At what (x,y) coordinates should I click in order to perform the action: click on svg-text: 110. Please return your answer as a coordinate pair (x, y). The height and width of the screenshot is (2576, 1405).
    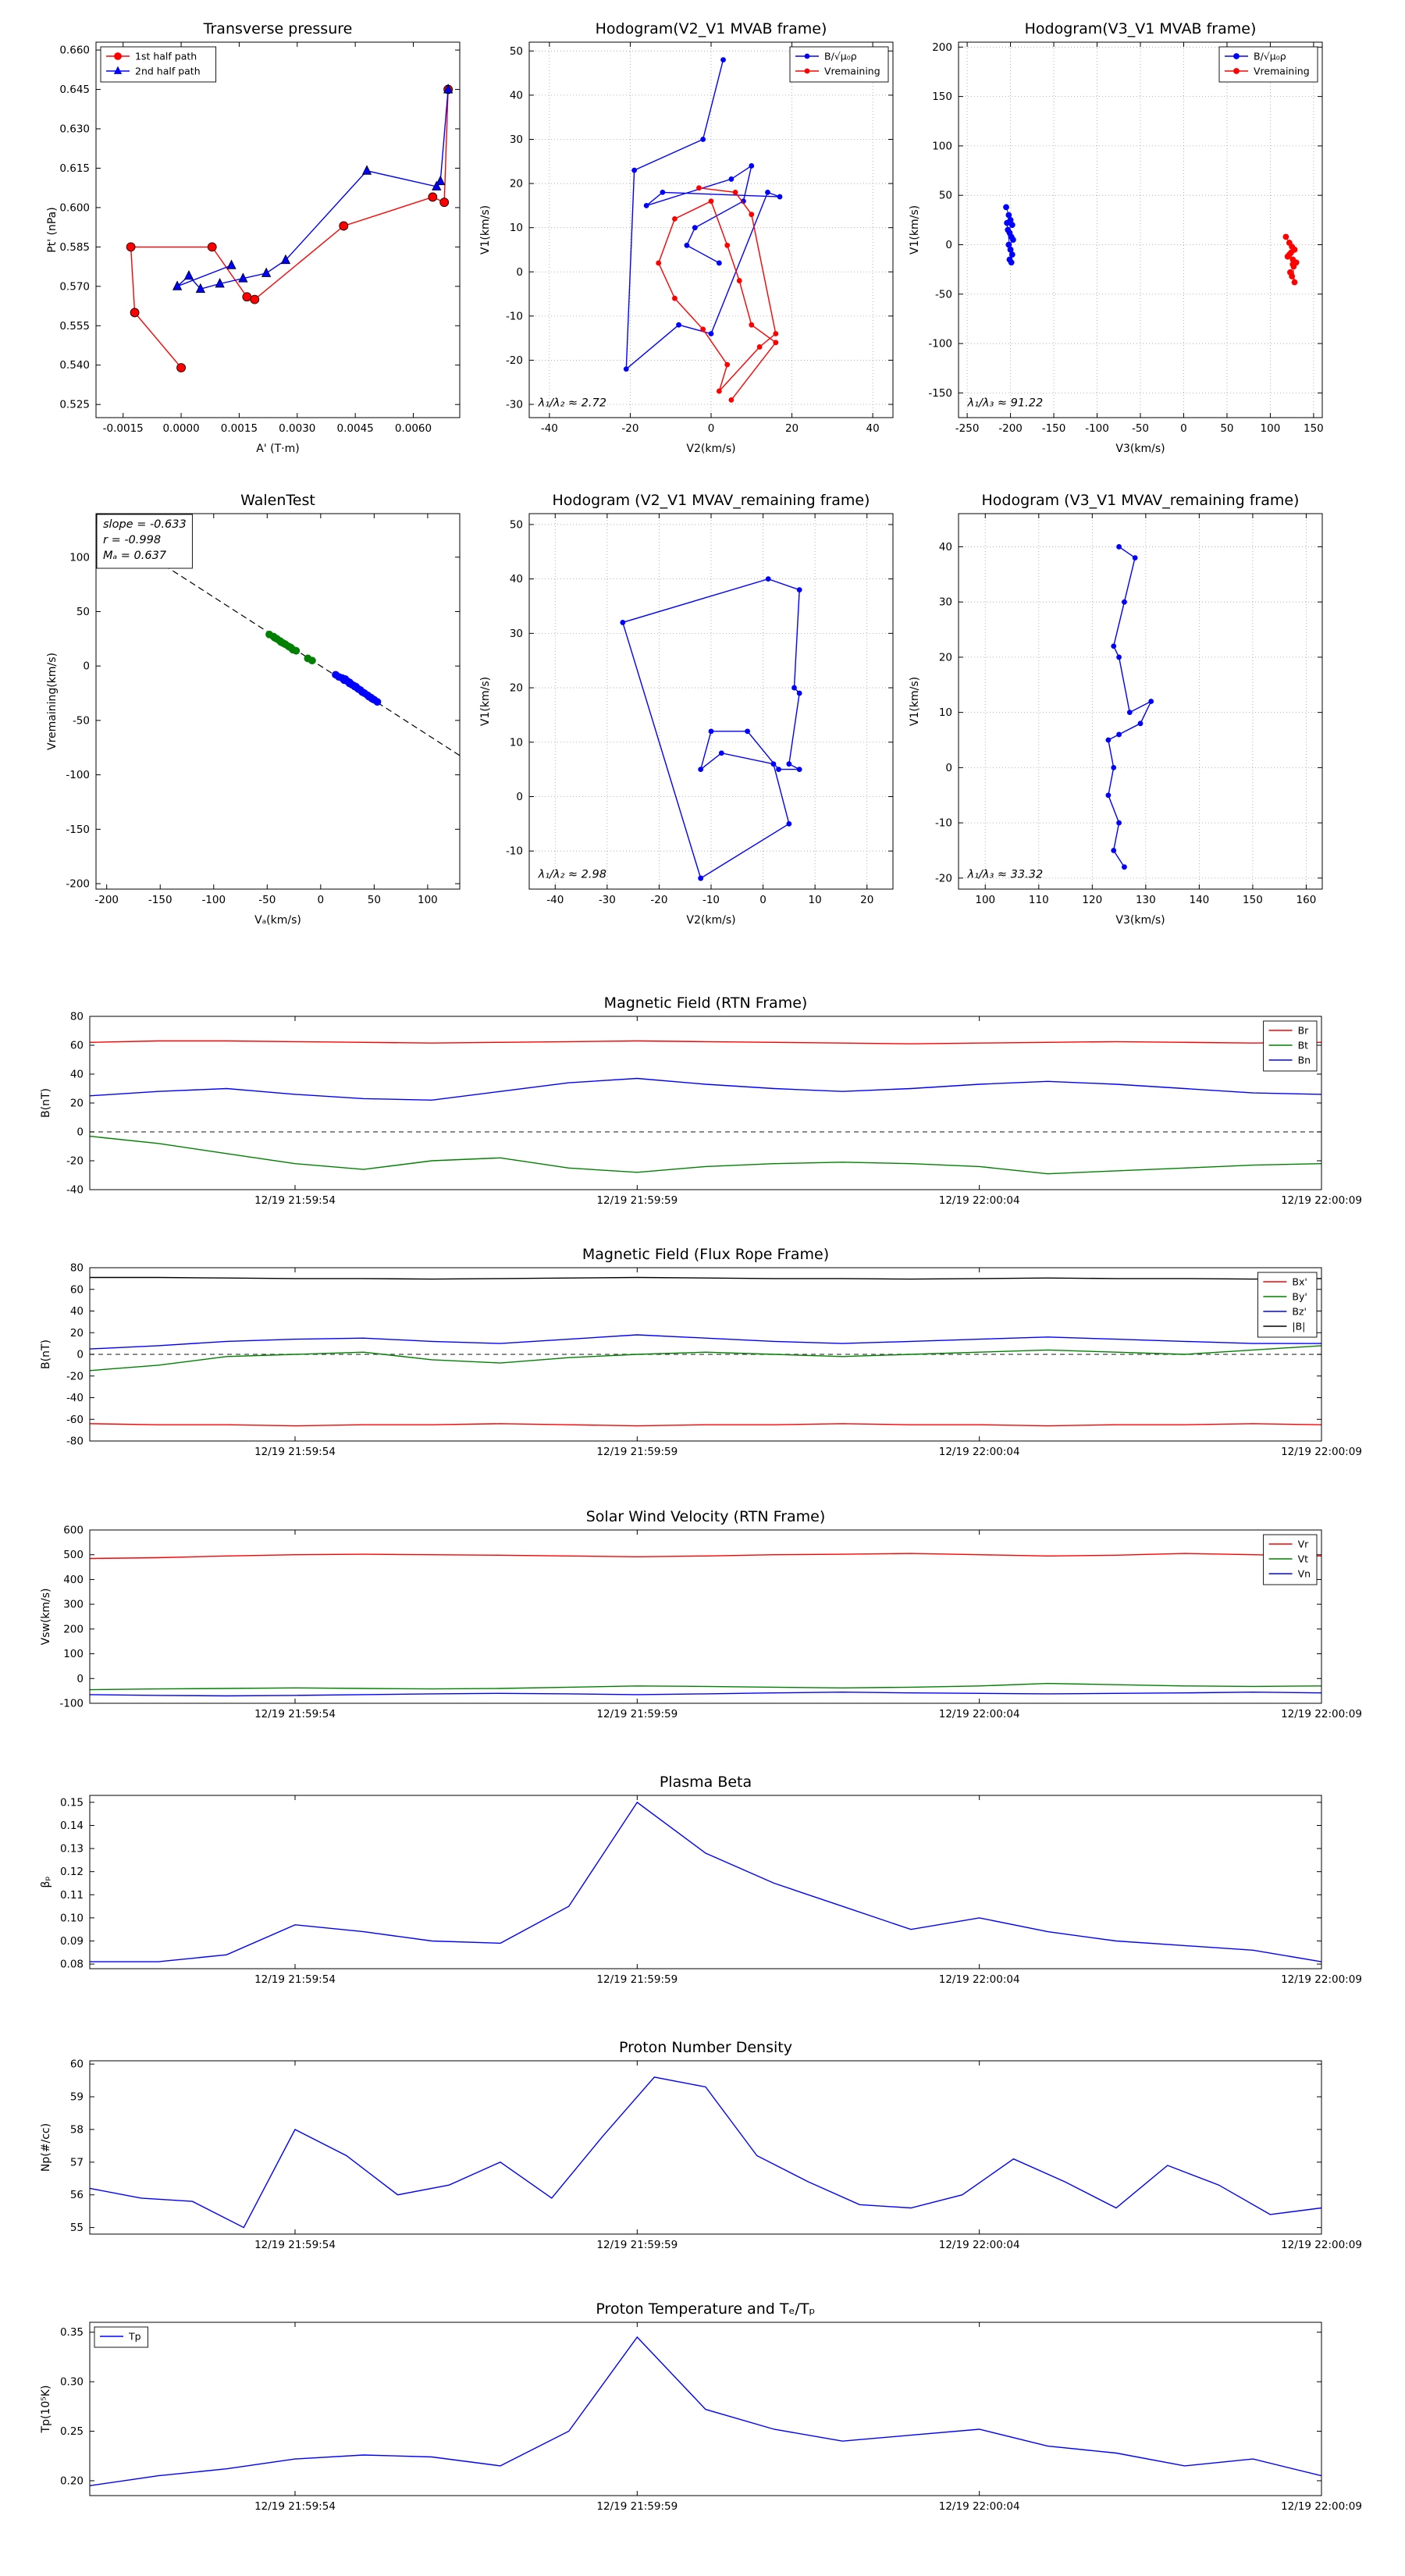
    Looking at the image, I should click on (1039, 900).